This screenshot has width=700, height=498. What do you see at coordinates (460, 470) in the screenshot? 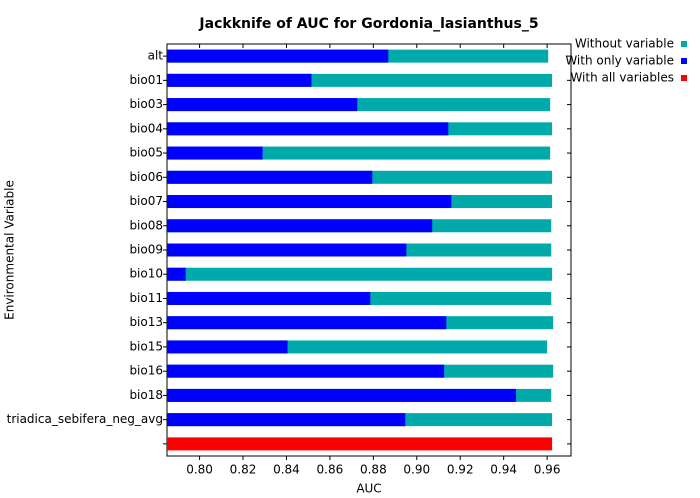
I see `x-tick-label: 0.92` at bounding box center [460, 470].